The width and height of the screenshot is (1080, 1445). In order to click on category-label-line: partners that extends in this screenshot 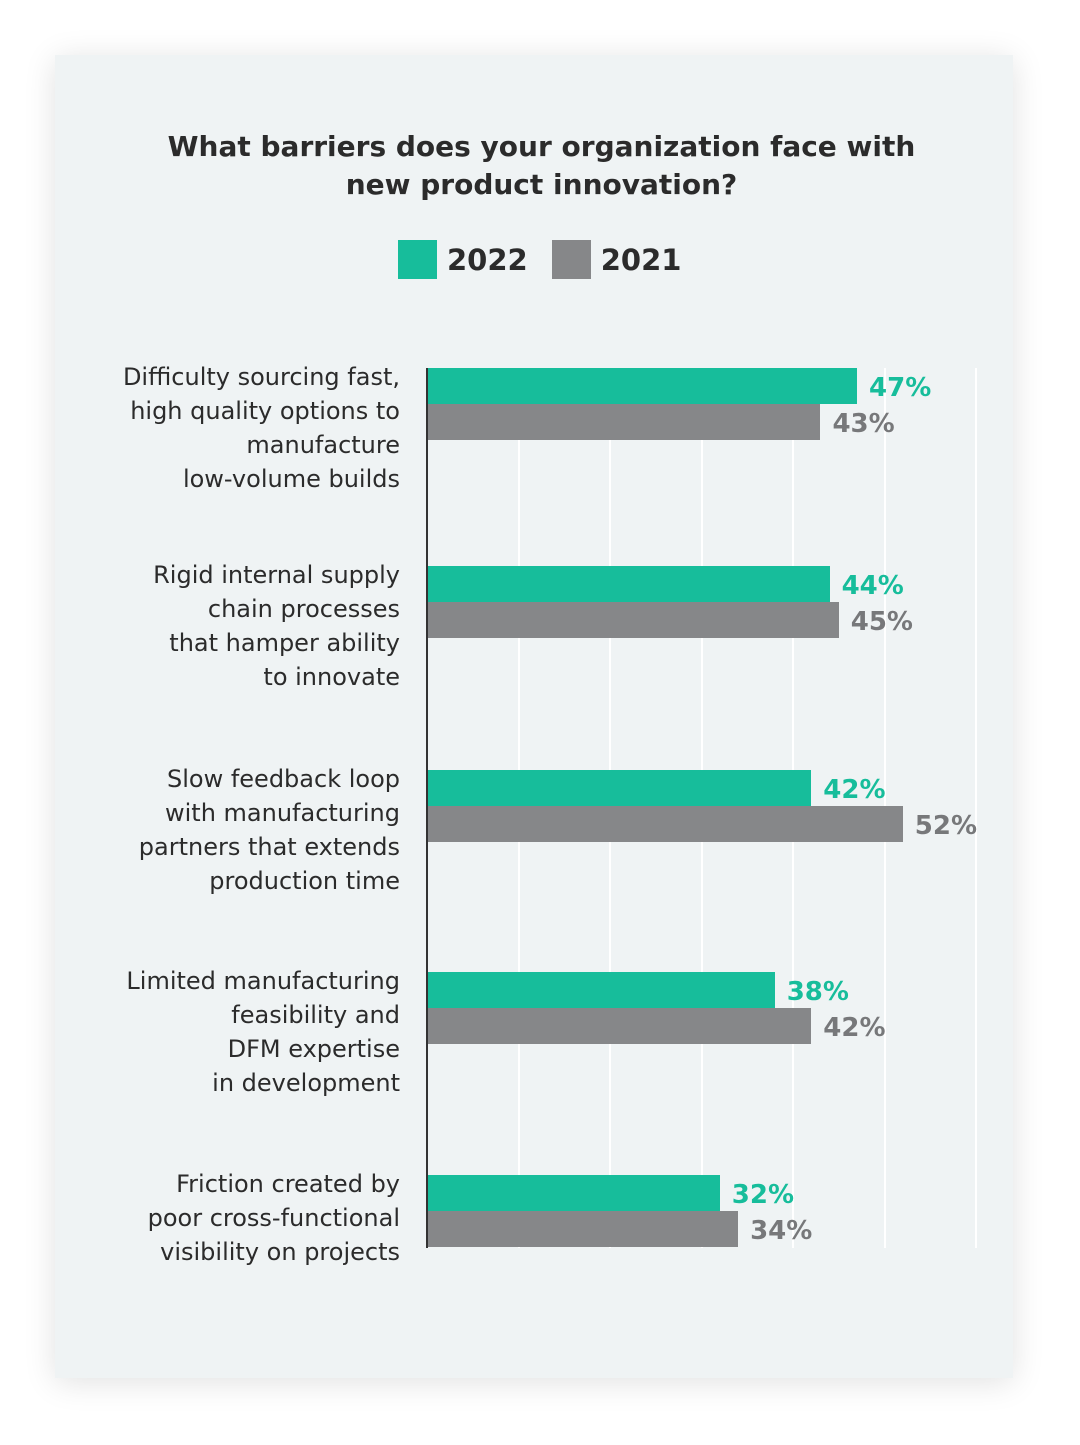, I will do `click(269, 847)`.